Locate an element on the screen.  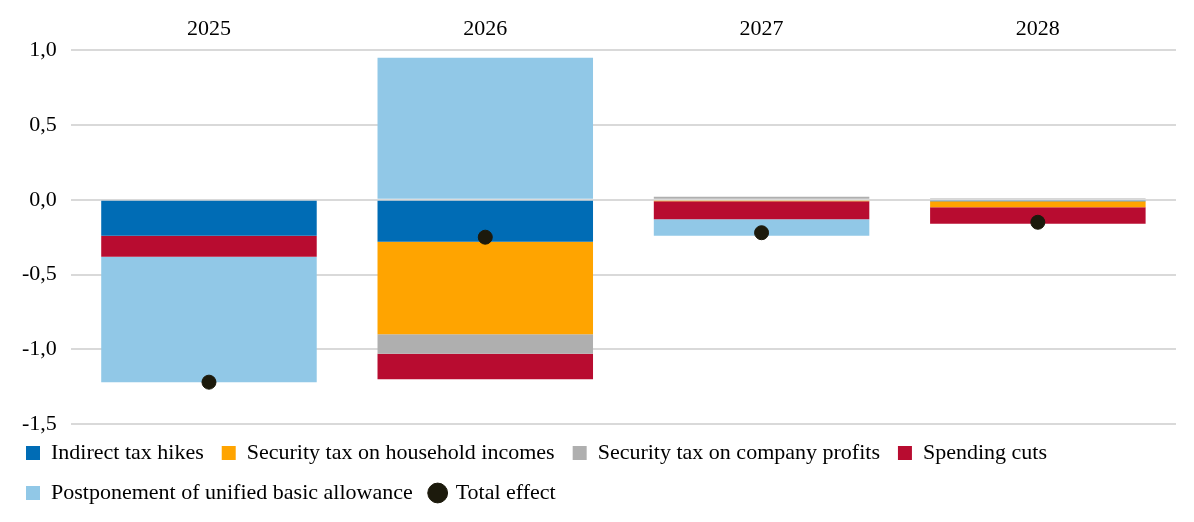
y-tick-label: -1,5 is located at coordinates (39, 422).